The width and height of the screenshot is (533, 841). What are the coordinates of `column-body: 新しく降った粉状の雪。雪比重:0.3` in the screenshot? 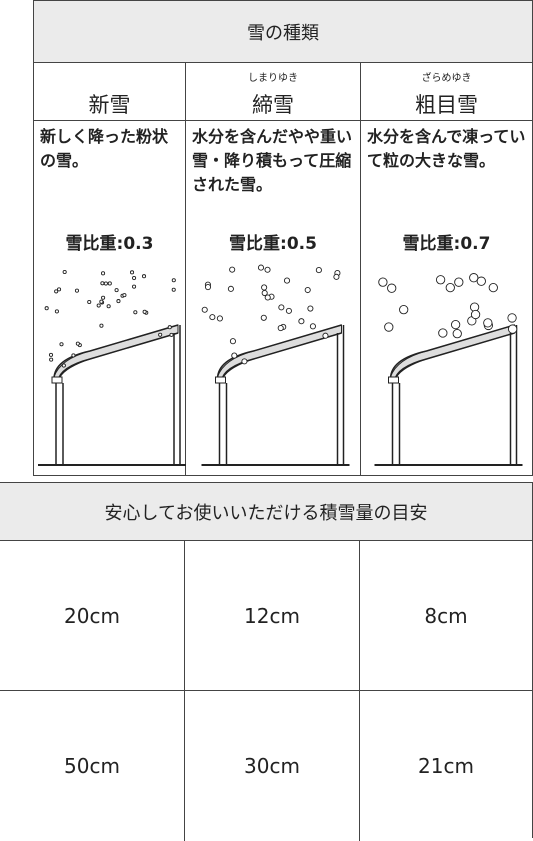 It's located at (110, 298).